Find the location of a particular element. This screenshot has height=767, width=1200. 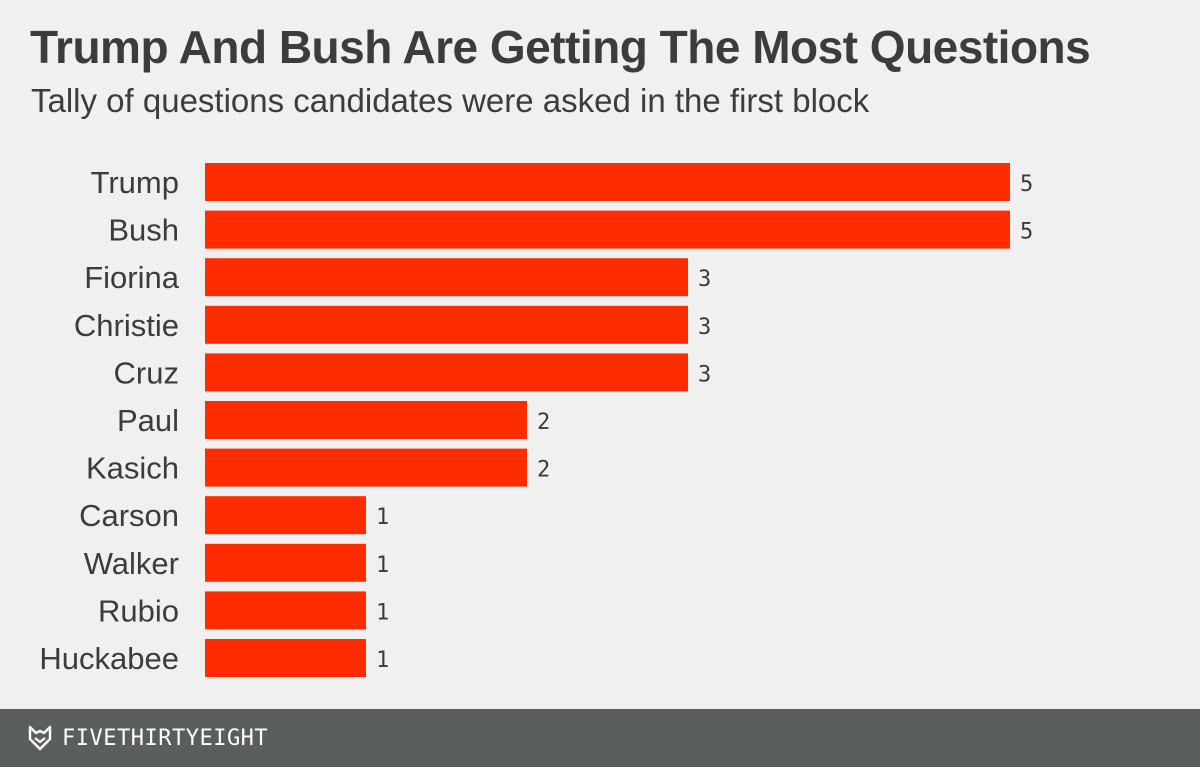

bar-cruz is located at coordinates (446, 372).